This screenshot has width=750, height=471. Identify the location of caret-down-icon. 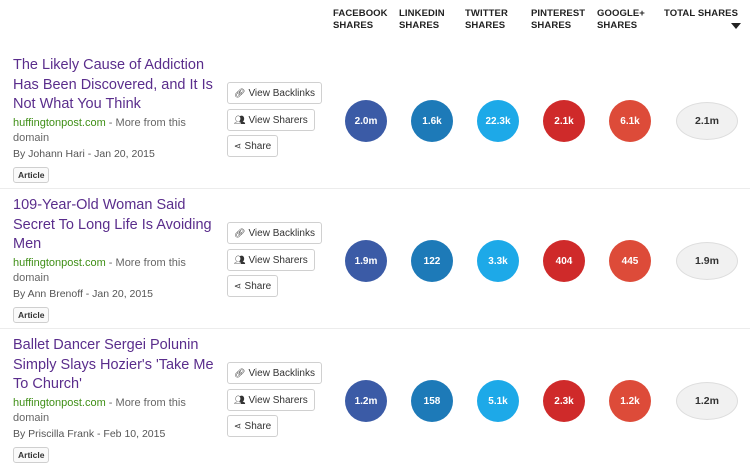
(736, 26).